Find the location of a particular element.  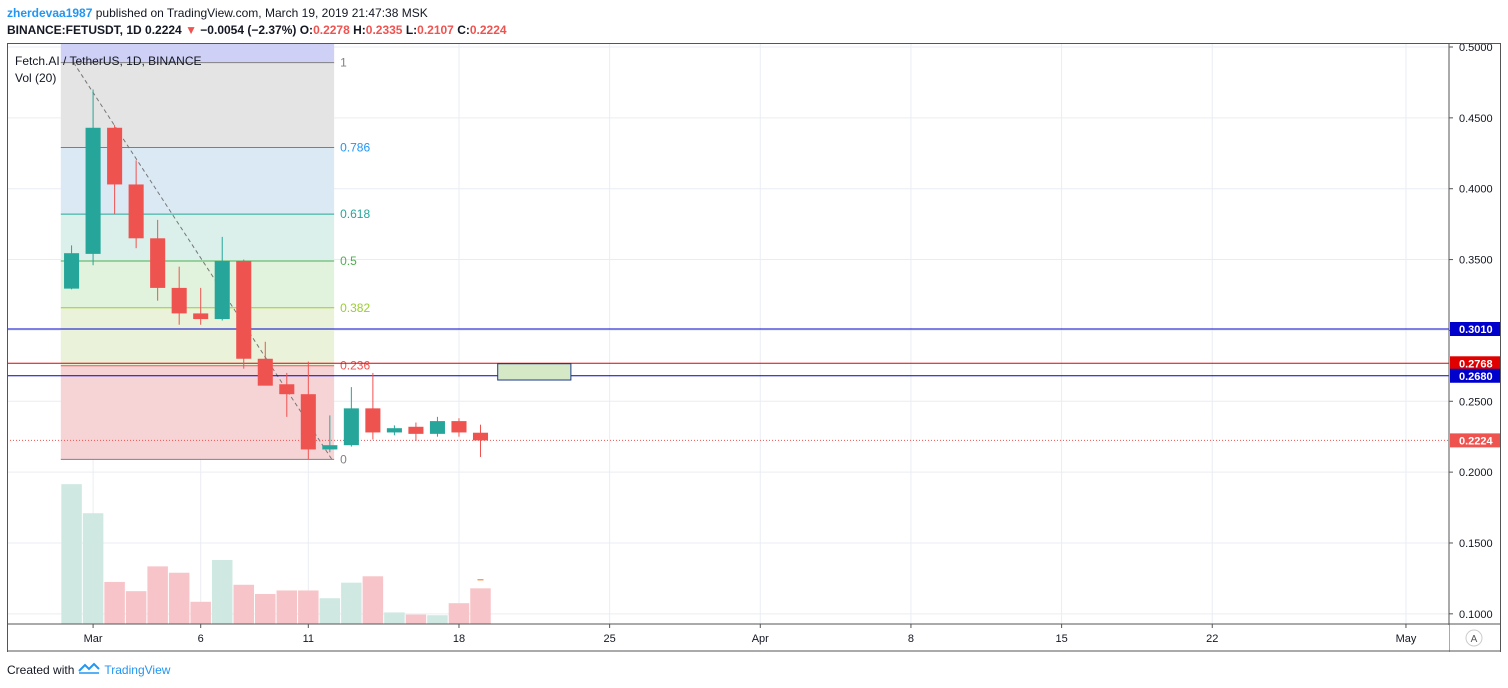

fib-level-label: 0 is located at coordinates (343, 459).